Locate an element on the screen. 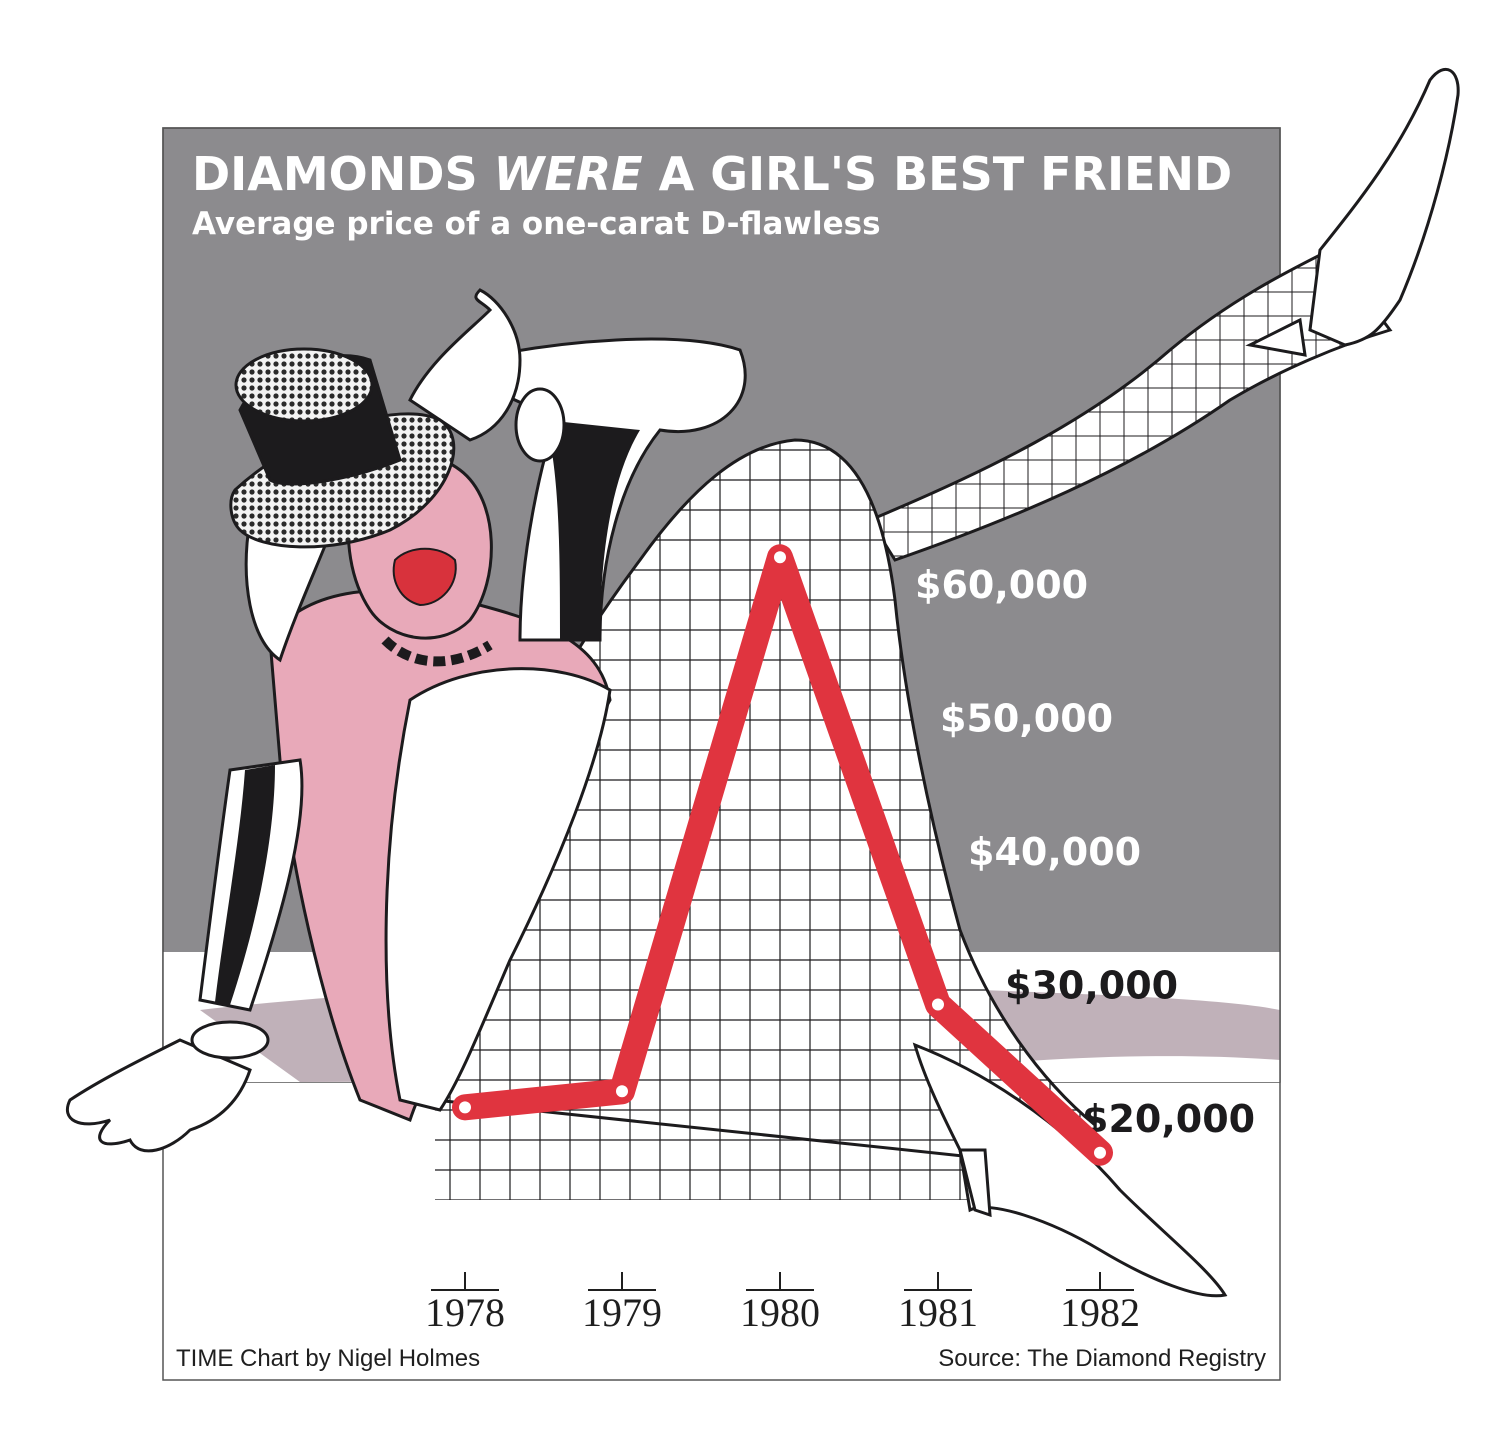 This screenshot has width=1504, height=1452. raised-shoe-heel is located at coordinates (1276, 337).